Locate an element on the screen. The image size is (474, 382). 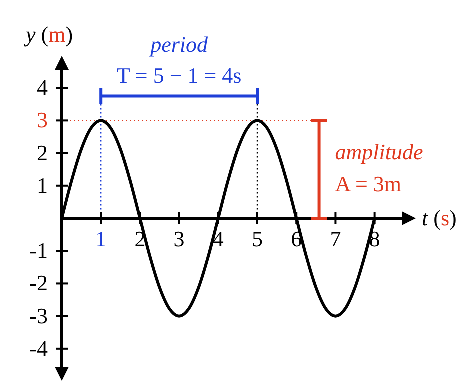
y-axis-title: y (m) is located at coordinates (49, 34).